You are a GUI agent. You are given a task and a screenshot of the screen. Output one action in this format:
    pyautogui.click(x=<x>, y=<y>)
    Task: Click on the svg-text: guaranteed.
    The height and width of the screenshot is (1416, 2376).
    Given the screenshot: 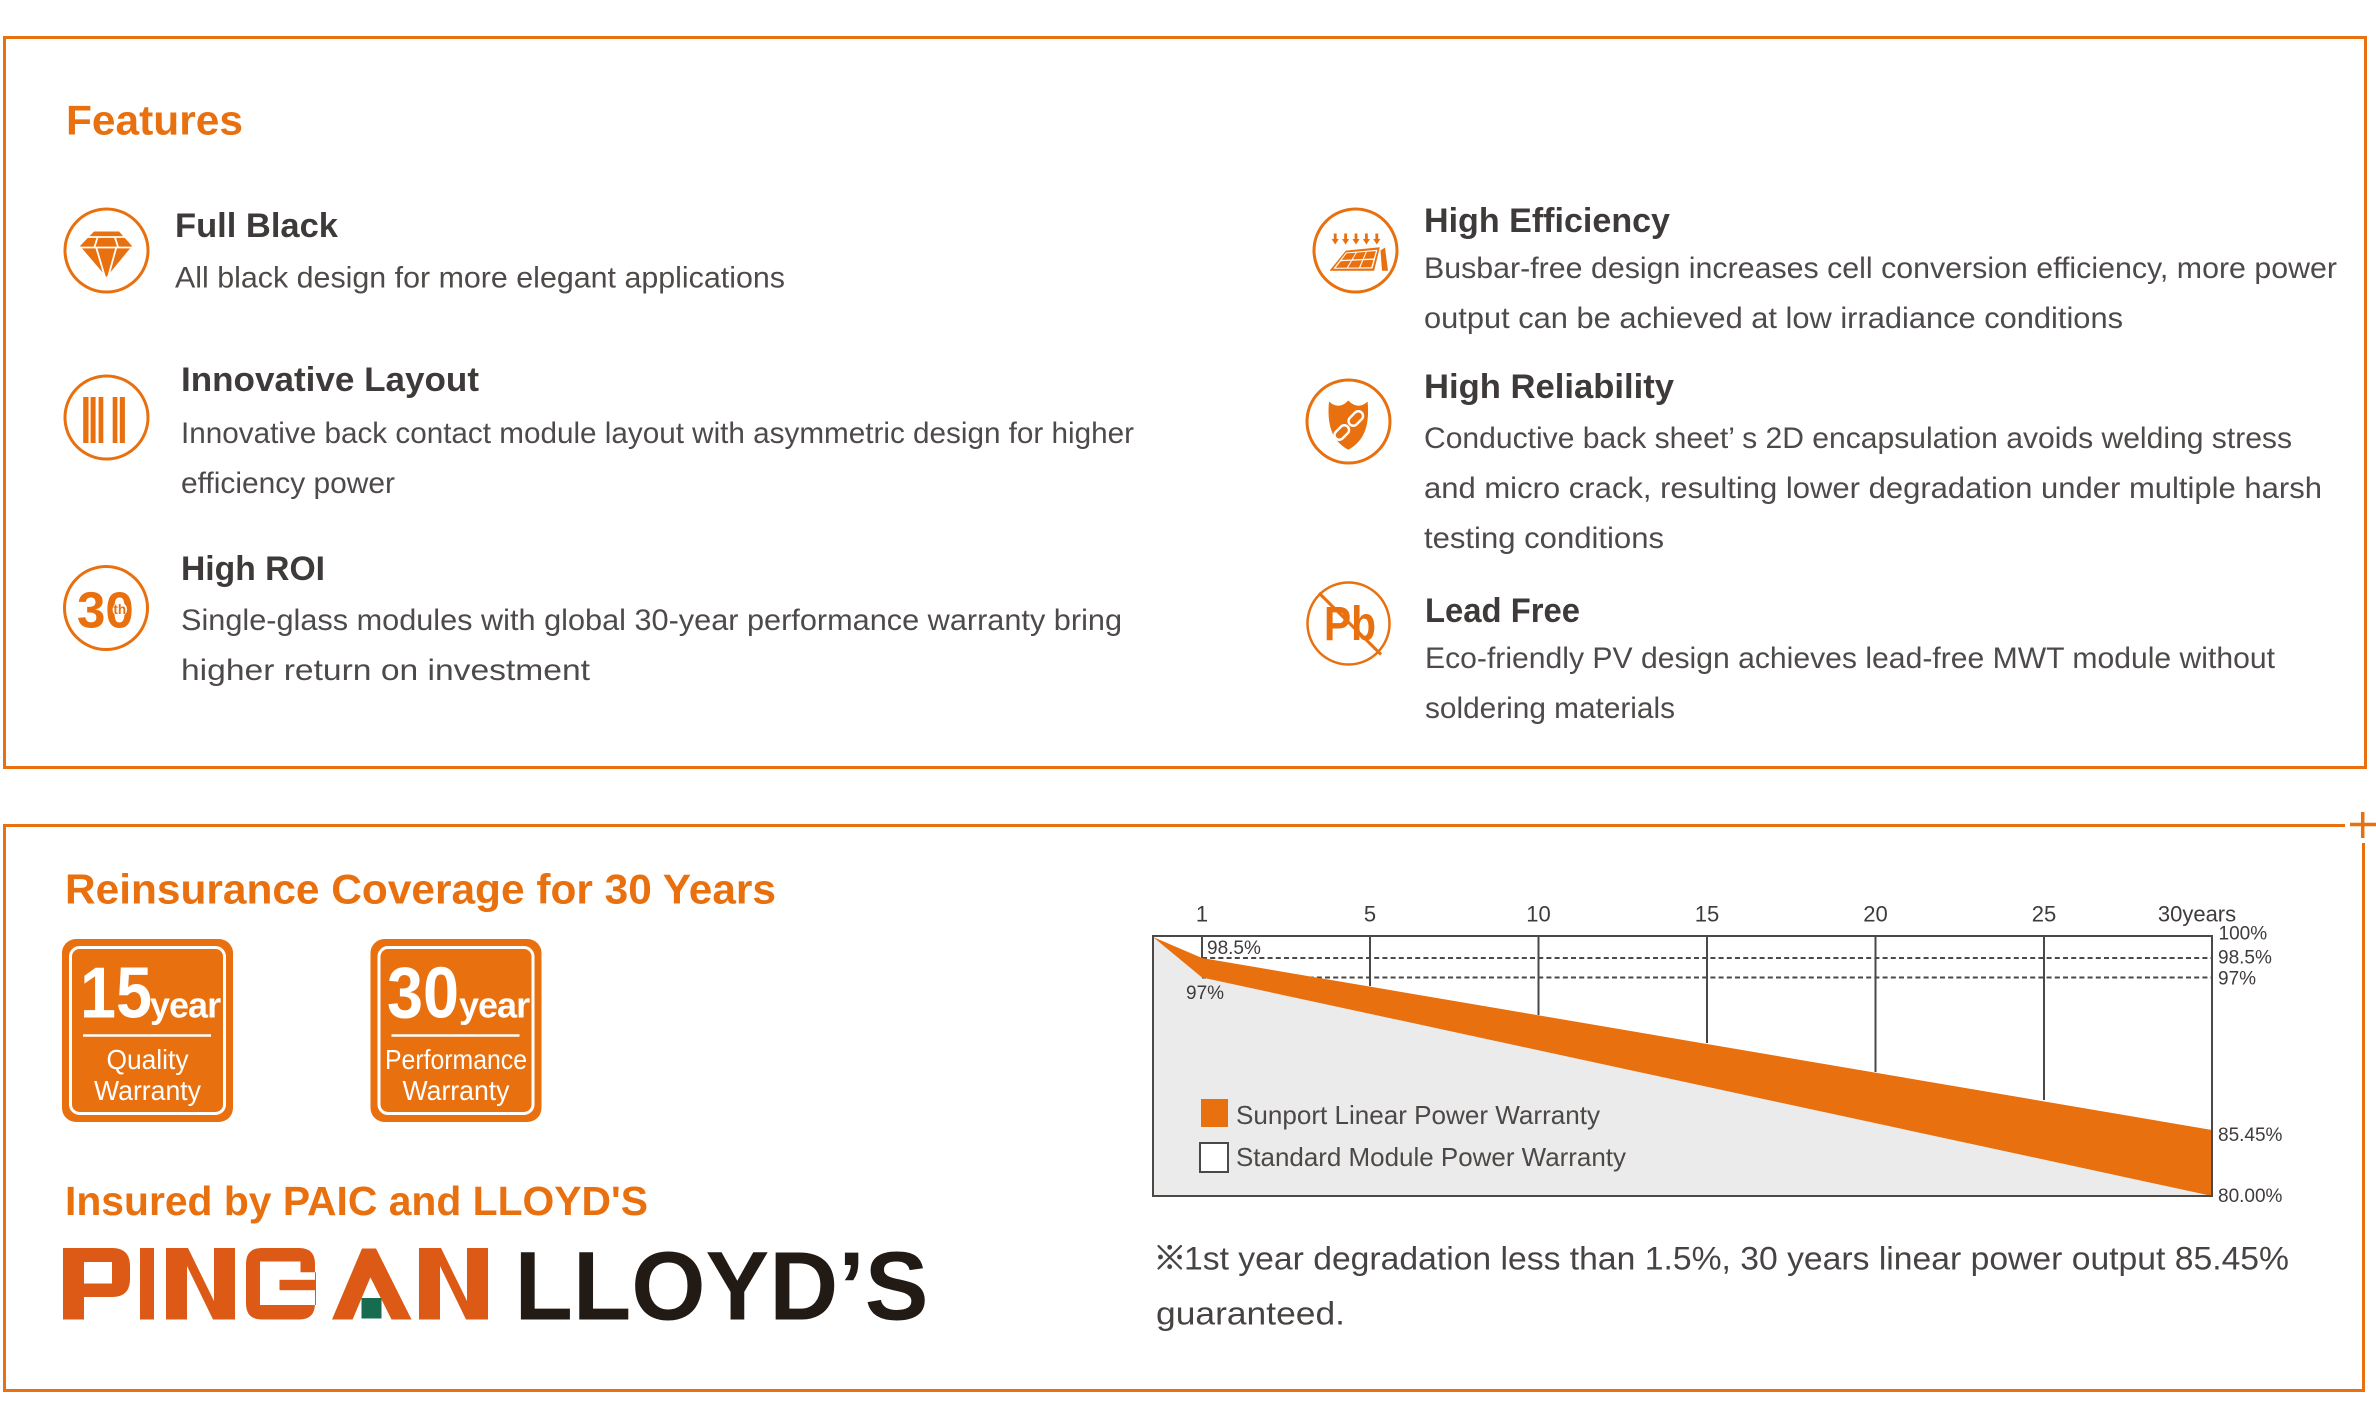 What is the action you would take?
    pyautogui.click(x=1250, y=1314)
    